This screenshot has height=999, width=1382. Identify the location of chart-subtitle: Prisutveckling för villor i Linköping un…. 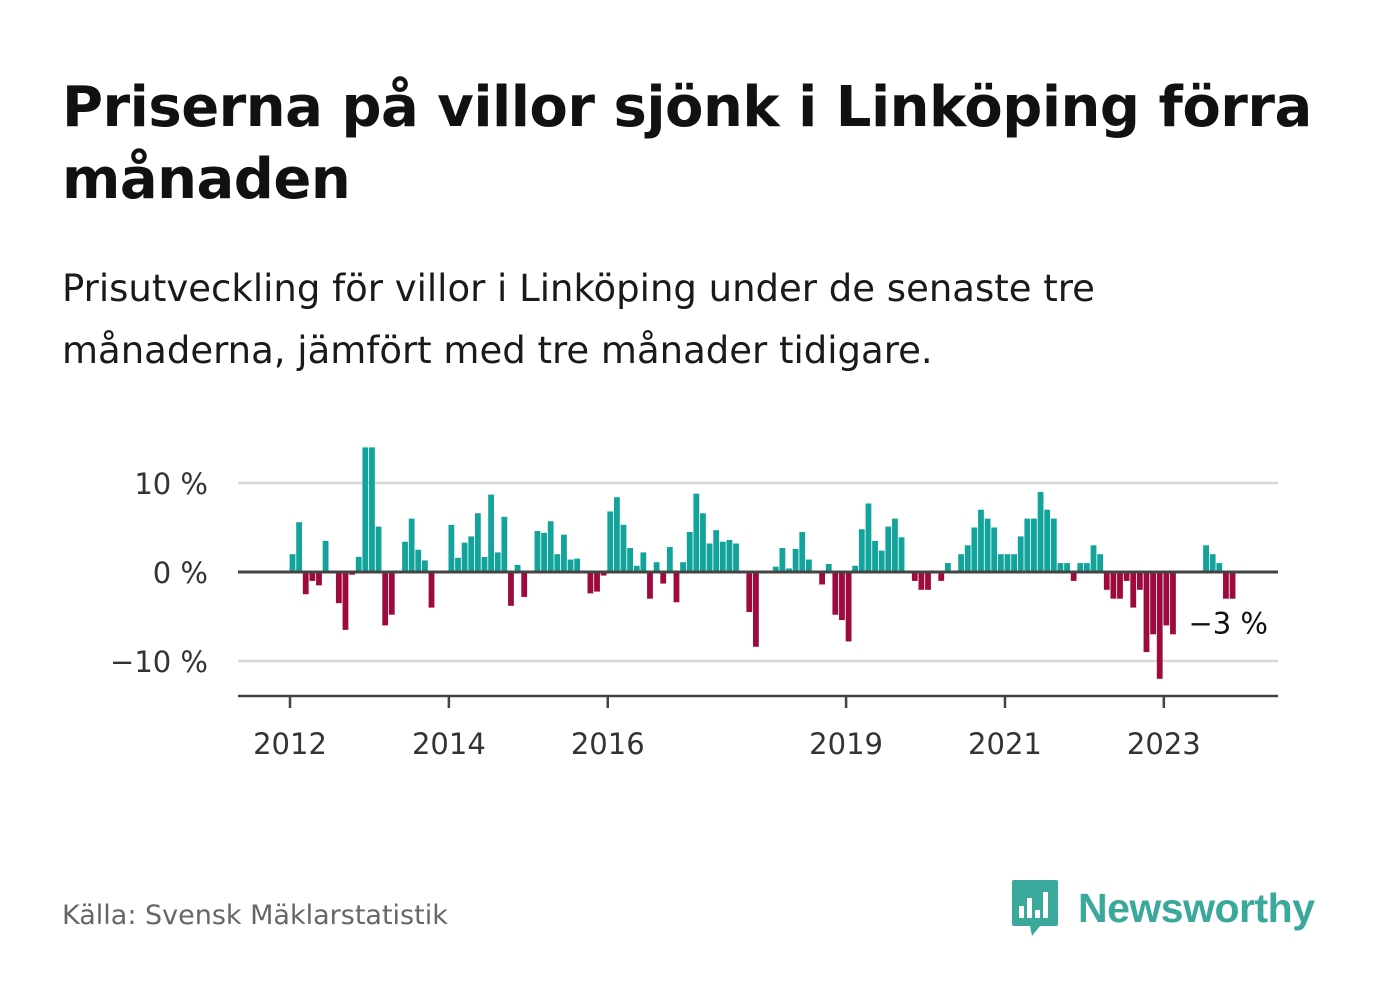
(578, 319).